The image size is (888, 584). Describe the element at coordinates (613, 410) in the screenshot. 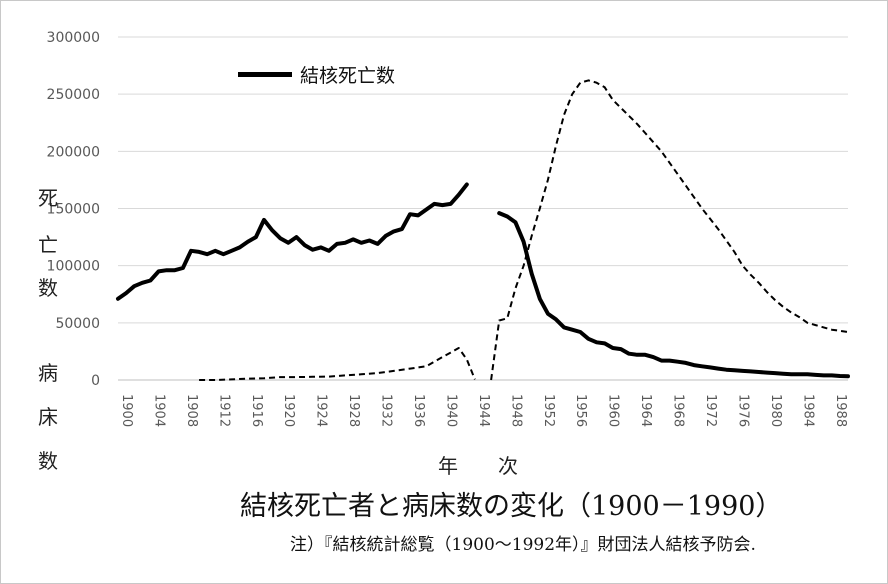

I see `x-tick-label: 1960` at that location.